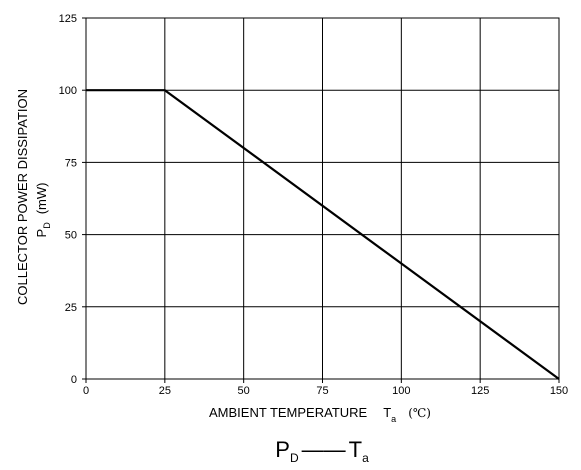 This screenshot has width=581, height=470. What do you see at coordinates (244, 391) in the screenshot?
I see `x-tick-label: 50` at bounding box center [244, 391].